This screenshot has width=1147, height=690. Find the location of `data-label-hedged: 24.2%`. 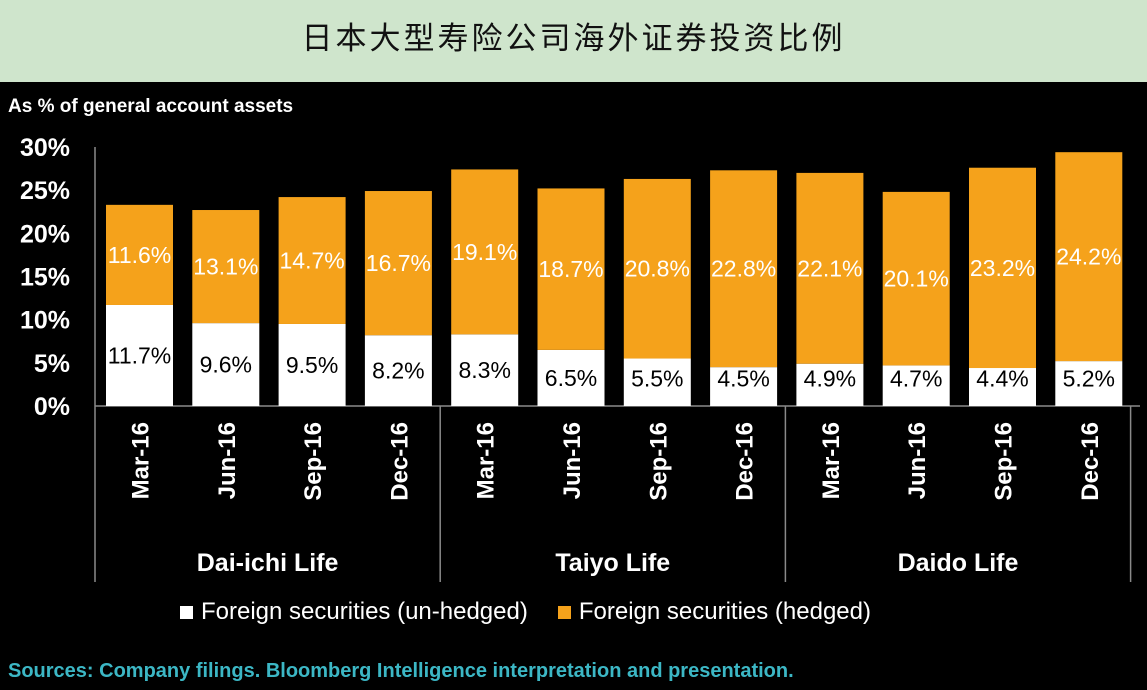

data-label-hedged: 24.2% is located at coordinates (1088, 257).